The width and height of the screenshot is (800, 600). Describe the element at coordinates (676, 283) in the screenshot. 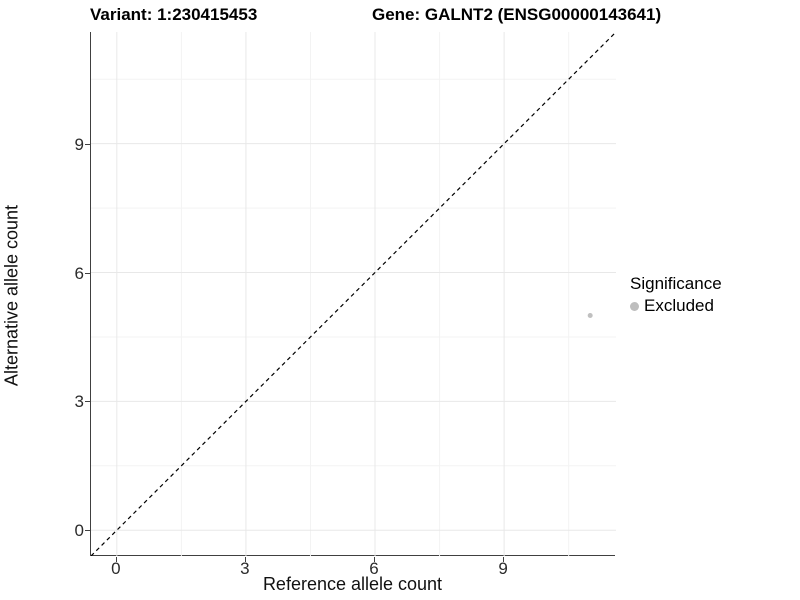

I see `legend-title: Significance` at that location.